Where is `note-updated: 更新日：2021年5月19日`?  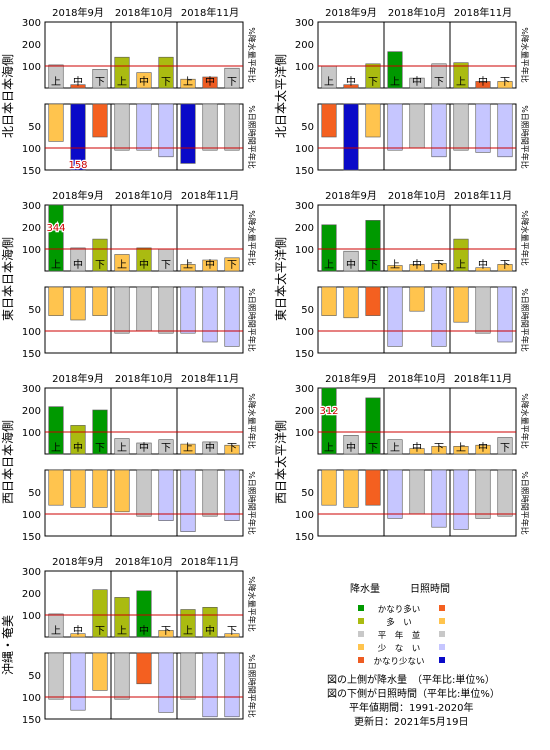
note-updated: 更新日：2021年5月19日 is located at coordinates (411, 722).